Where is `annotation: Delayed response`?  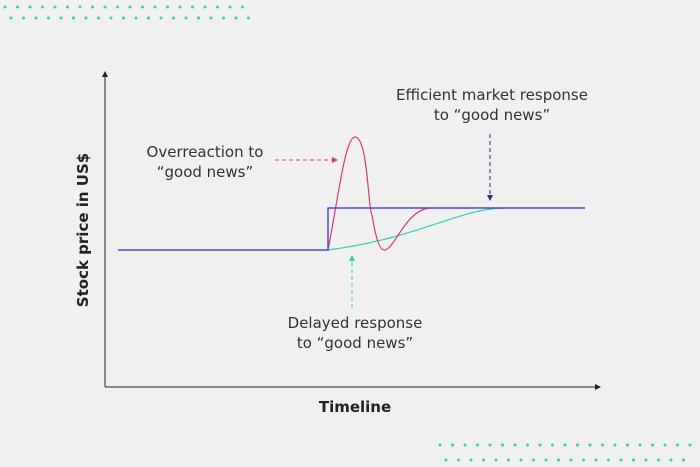 annotation: Delayed response is located at coordinates (355, 323).